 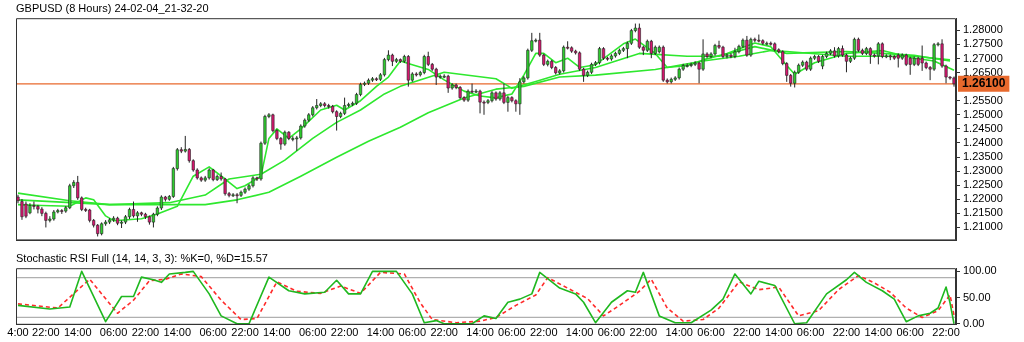 I want to click on y-tick-label: 1.21500, so click(x=983, y=212).